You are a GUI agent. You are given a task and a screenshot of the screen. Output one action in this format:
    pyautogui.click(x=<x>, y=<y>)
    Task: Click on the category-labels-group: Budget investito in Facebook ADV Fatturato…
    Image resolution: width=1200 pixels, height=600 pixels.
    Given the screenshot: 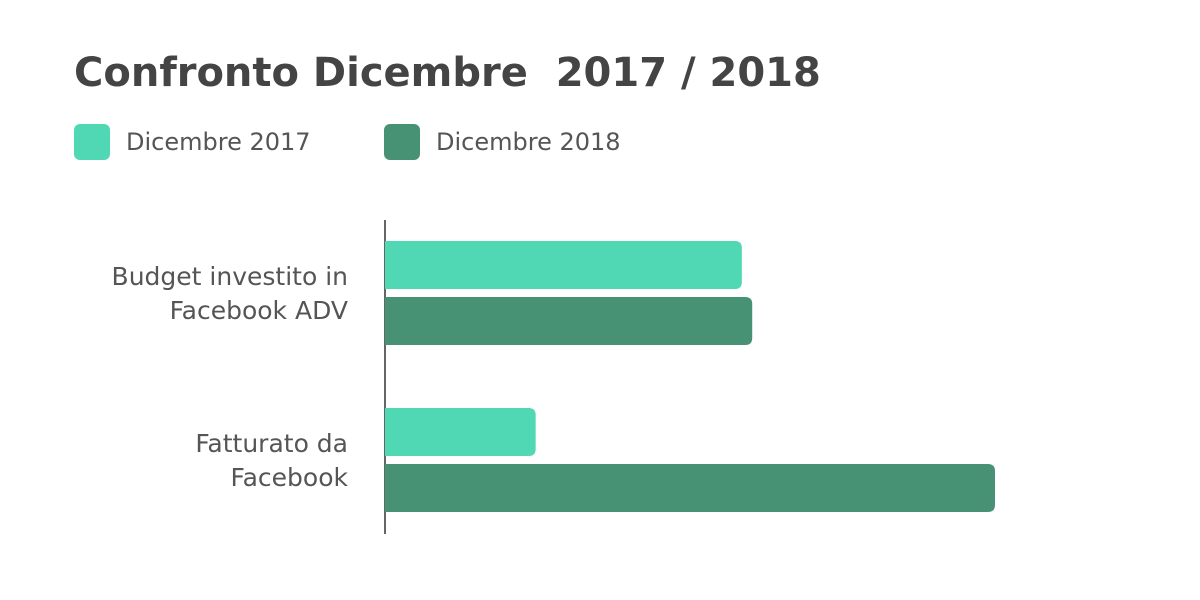 What is the action you would take?
    pyautogui.click(x=230, y=377)
    